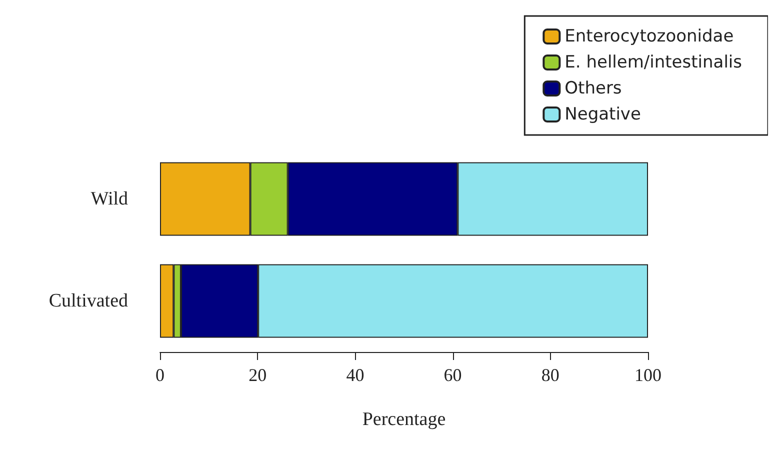  I want to click on legend-label: Enterocytozoonidae, so click(649, 36).